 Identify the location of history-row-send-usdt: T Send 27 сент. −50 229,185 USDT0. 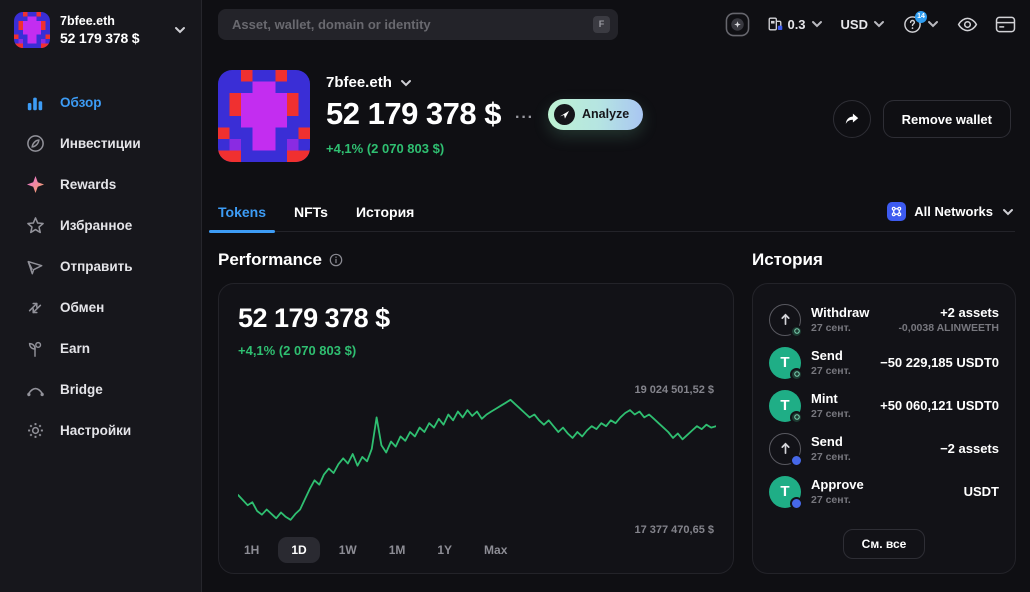
(884, 362).